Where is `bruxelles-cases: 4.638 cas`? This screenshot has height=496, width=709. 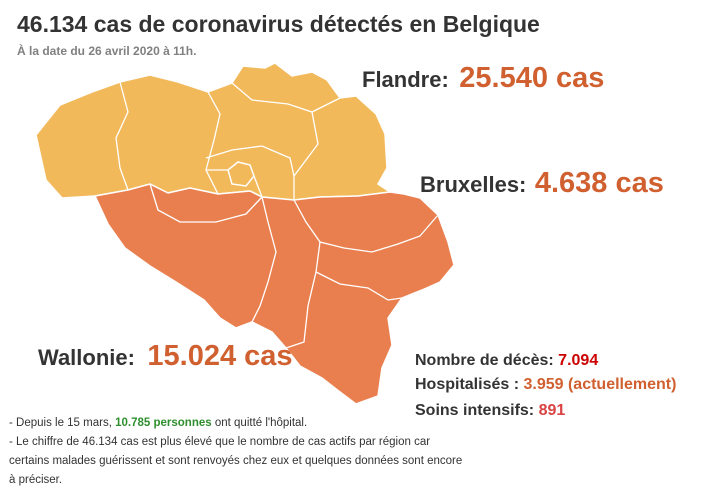 bruxelles-cases: 4.638 cas is located at coordinates (599, 183).